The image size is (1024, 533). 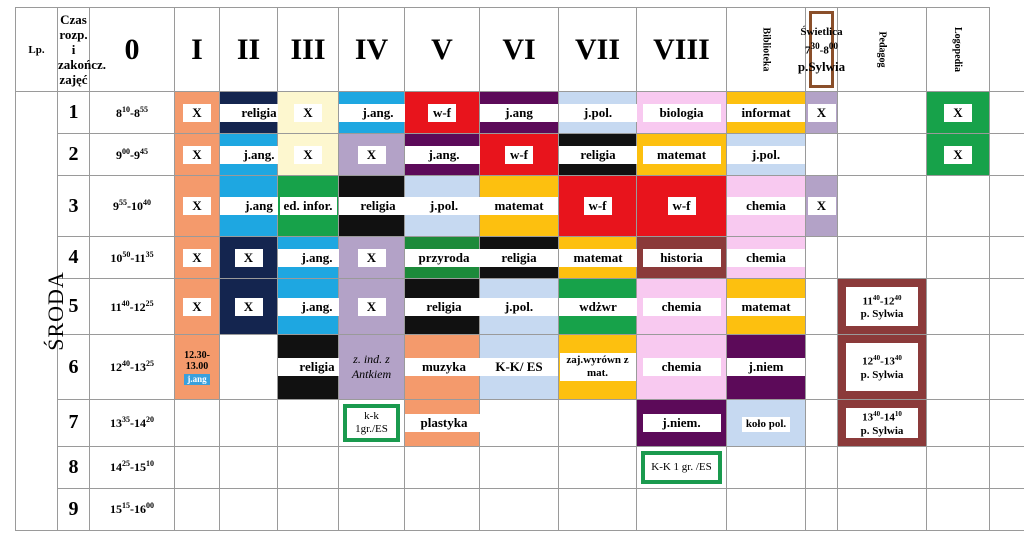 I want to click on lesson-cell: 1140-1240 p. Sylwia, so click(x=882, y=306).